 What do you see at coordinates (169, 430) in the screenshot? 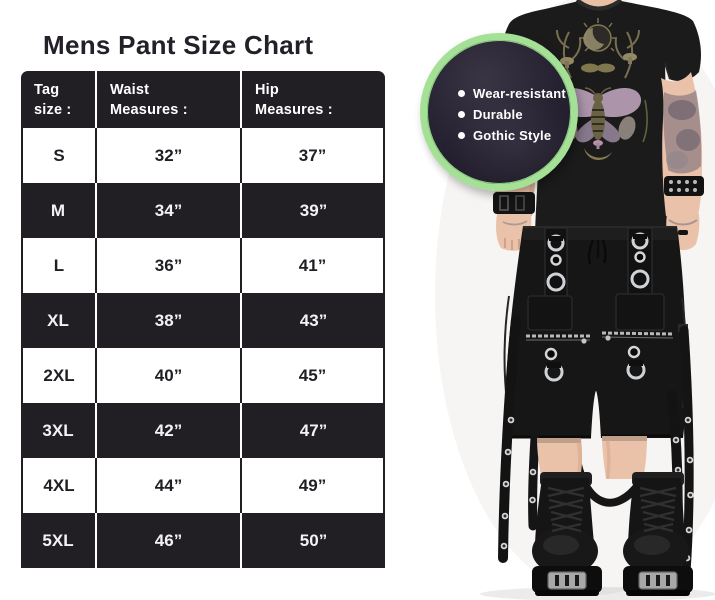
I see `waist-cell: 42”` at bounding box center [169, 430].